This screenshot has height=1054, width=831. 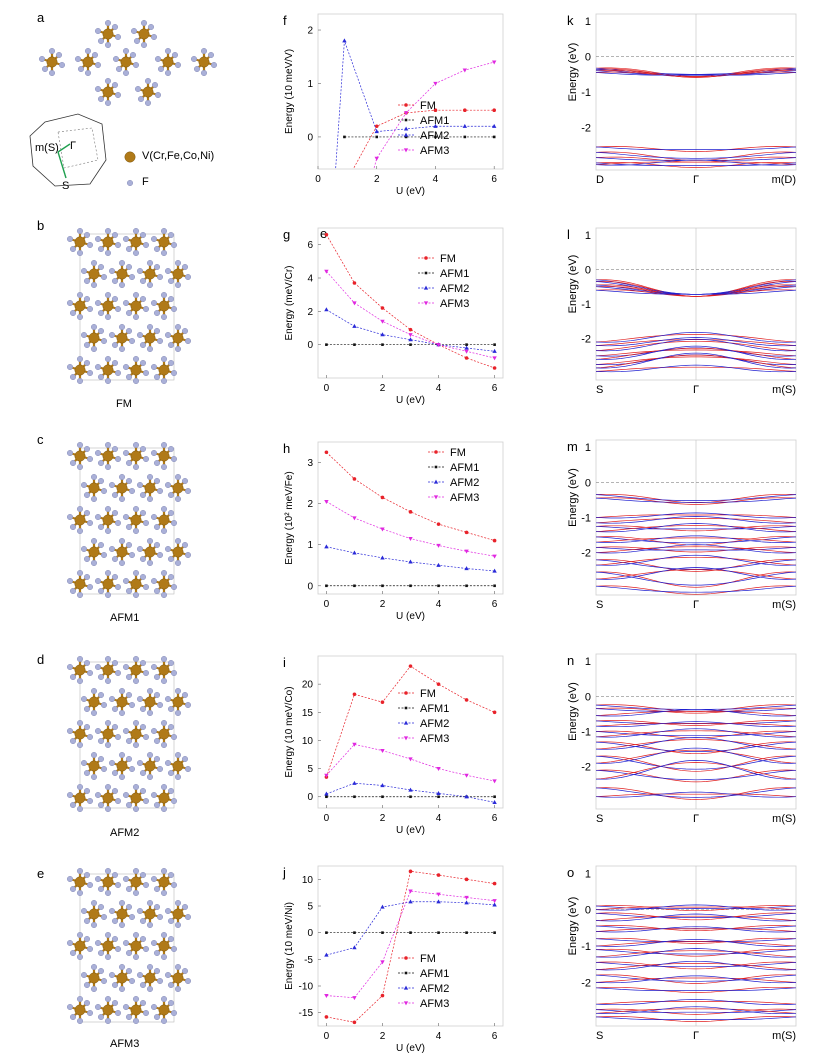 I want to click on y-tick-label: 2, so click(x=310, y=312).